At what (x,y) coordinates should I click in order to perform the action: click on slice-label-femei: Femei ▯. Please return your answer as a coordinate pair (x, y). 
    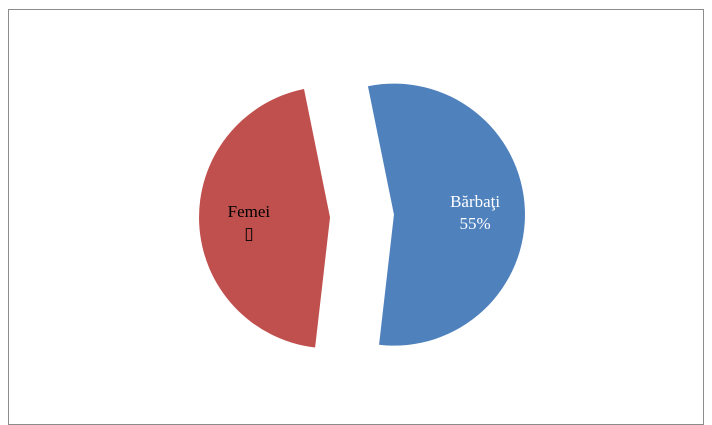
    Looking at the image, I should click on (249, 222).